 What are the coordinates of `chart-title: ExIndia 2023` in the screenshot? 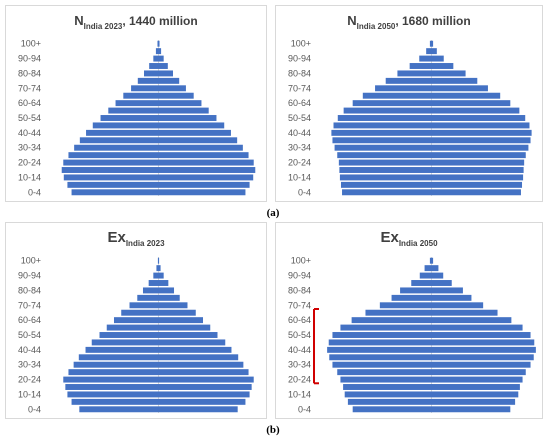 It's located at (136, 238).